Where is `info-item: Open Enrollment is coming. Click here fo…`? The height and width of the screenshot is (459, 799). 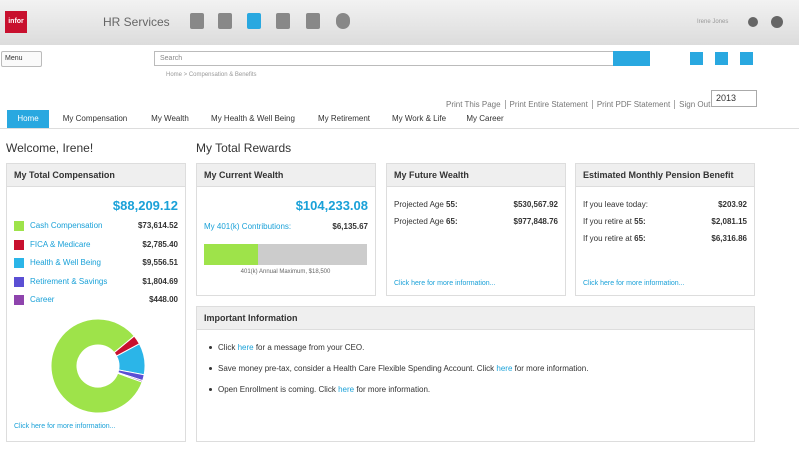
info-item: Open Enrollment is coming. Click here fo… is located at coordinates (478, 389).